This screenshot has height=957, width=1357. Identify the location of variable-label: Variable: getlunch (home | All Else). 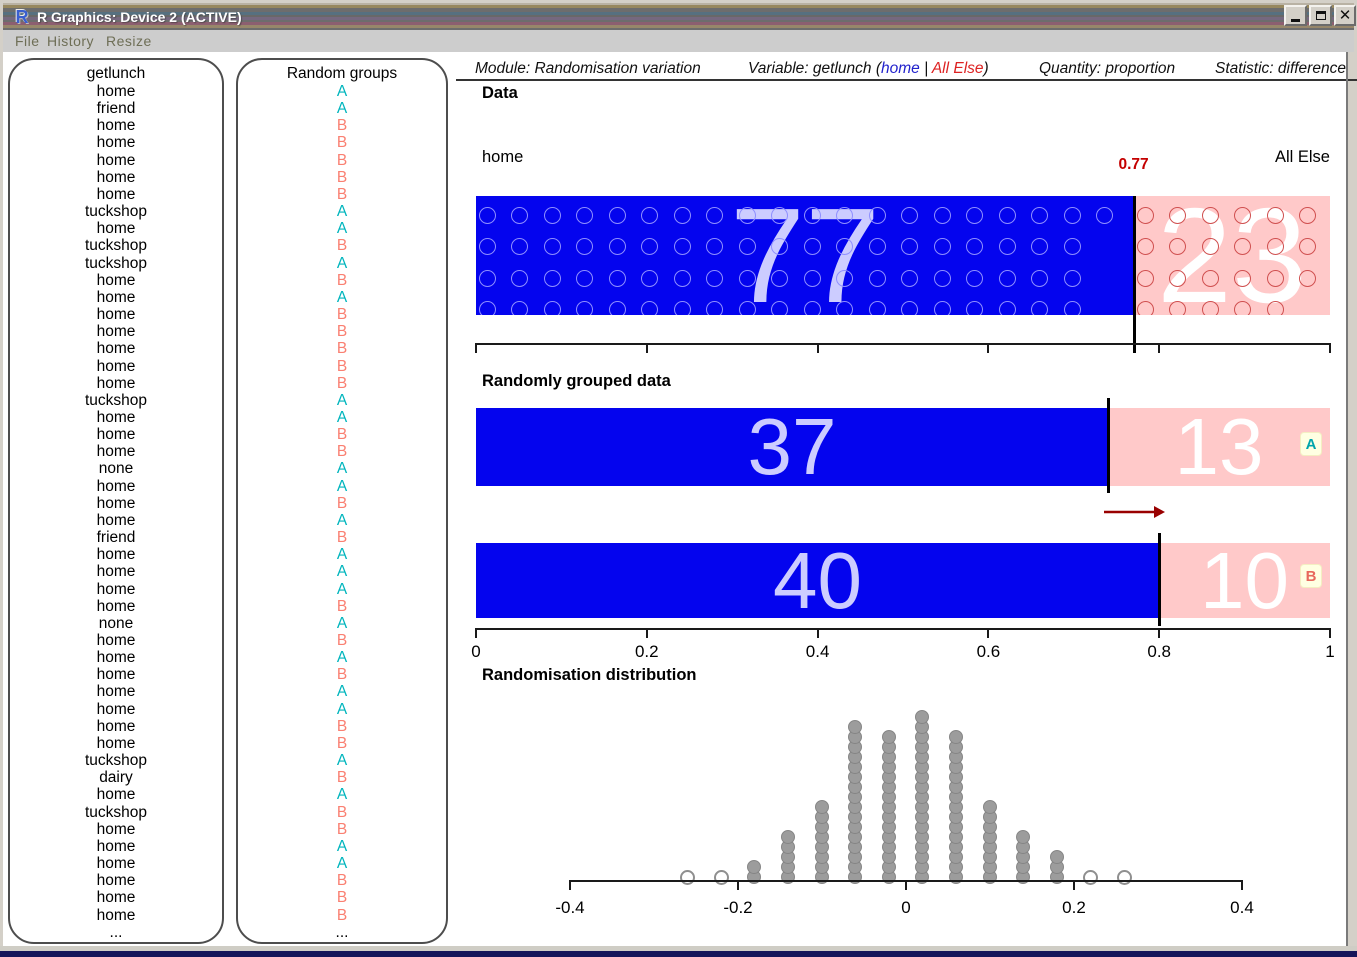
(868, 68).